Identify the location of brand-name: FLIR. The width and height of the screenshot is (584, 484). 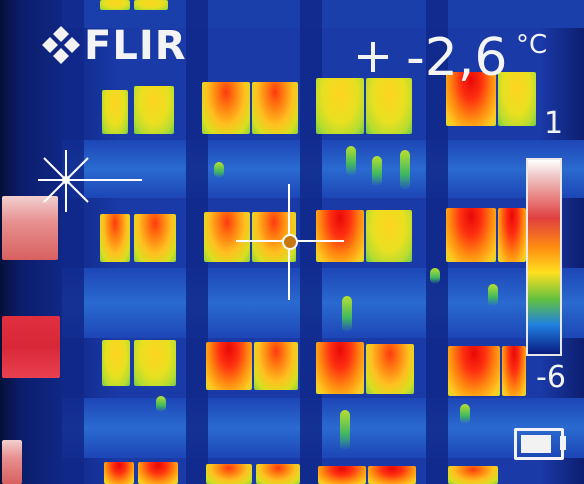
(135, 46).